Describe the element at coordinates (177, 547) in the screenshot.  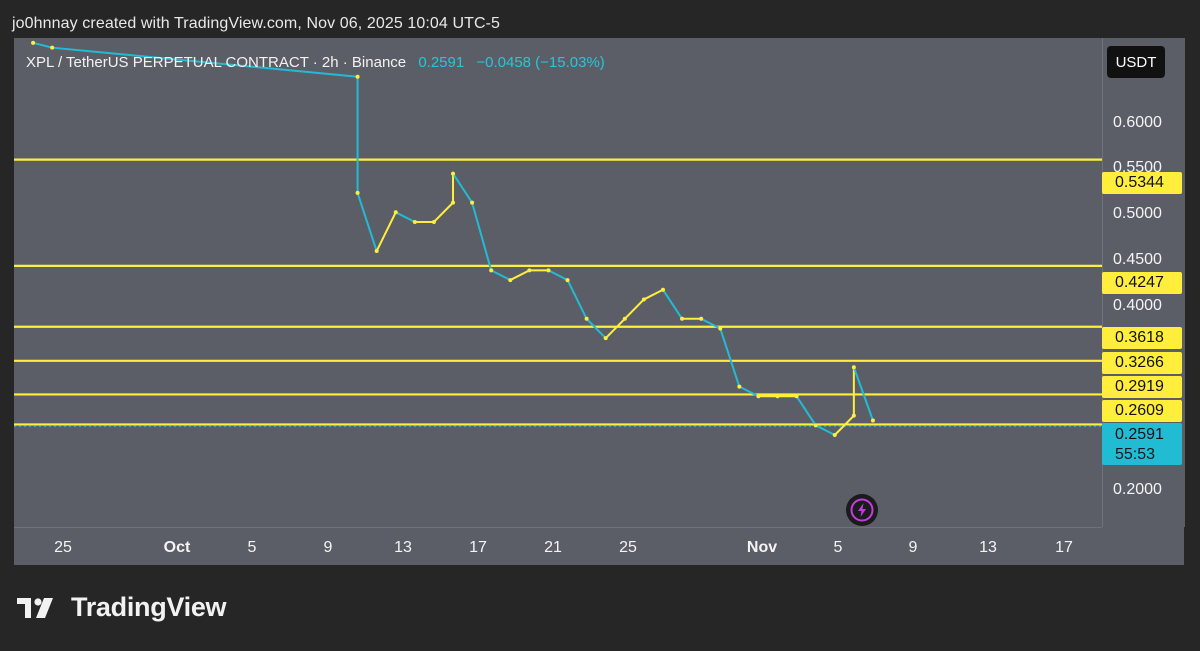
I see `time-tick: Oct` at that location.